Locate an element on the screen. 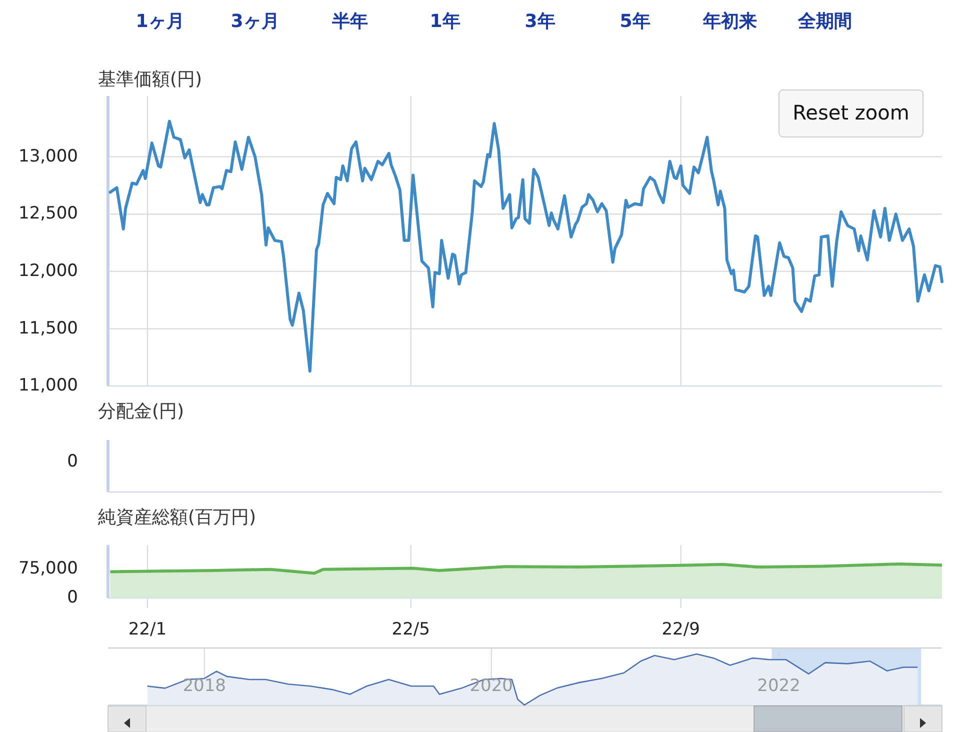 The image size is (978, 732). text: 全期間 is located at coordinates (824, 21).